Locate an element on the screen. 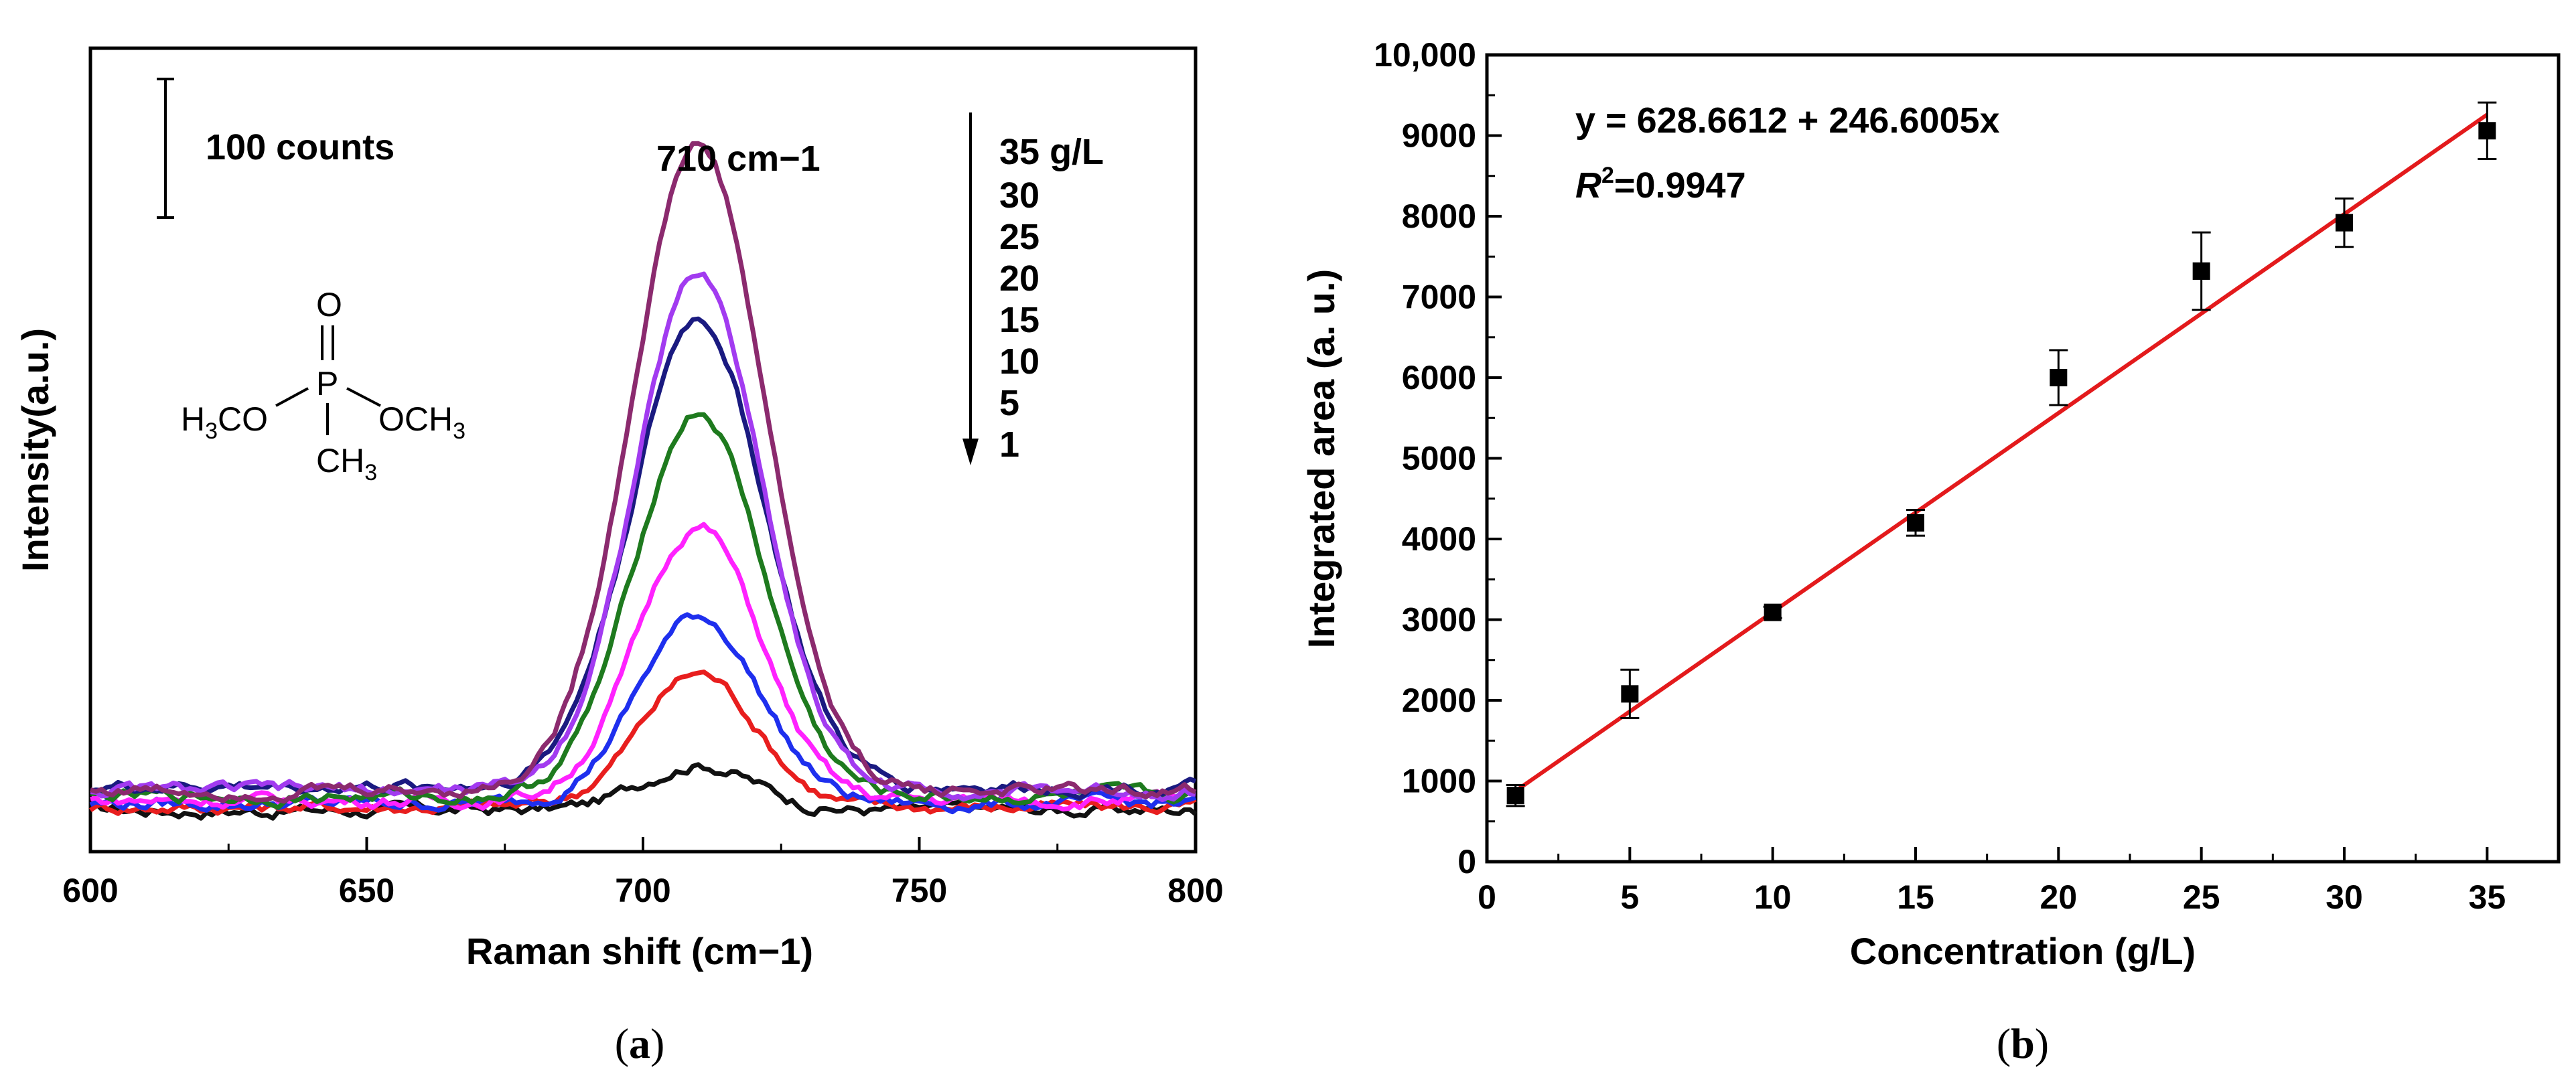 The height and width of the screenshot is (1088, 2576). panel-b-x-axis-label: Concentration (g/L) is located at coordinates (2023, 951).